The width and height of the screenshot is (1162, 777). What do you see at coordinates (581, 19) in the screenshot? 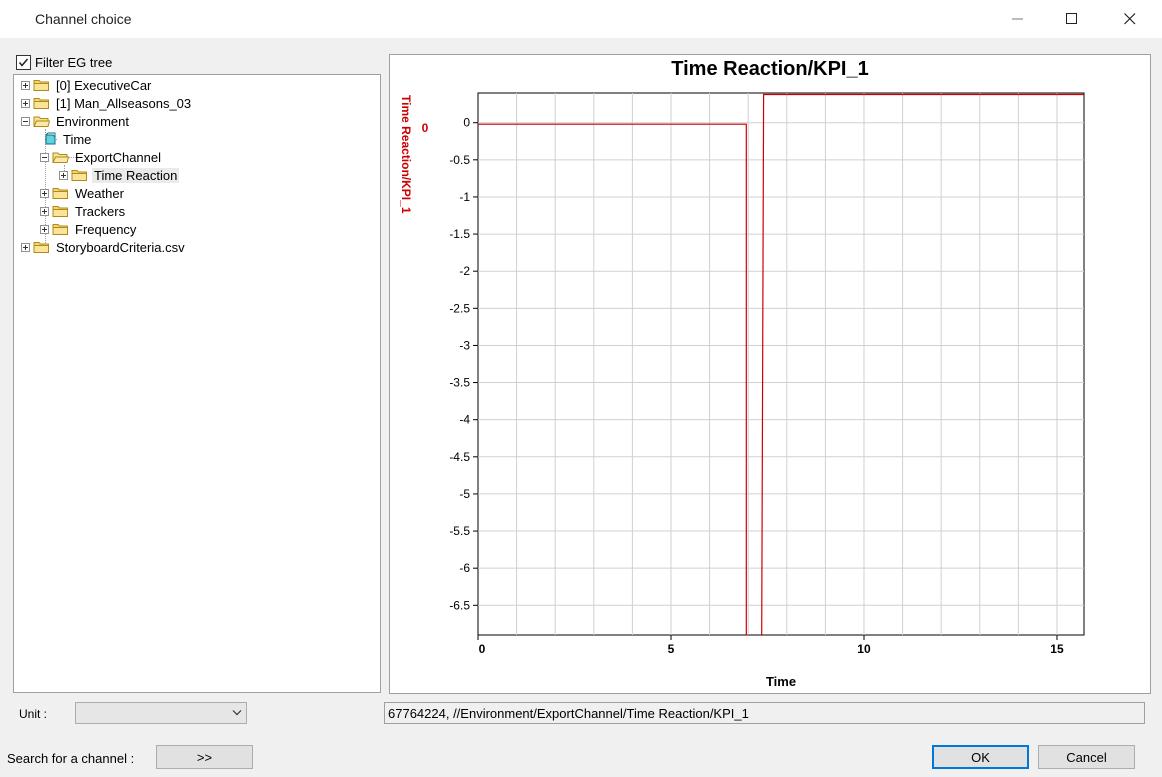
I see `title-bar: Channel choice` at bounding box center [581, 19].